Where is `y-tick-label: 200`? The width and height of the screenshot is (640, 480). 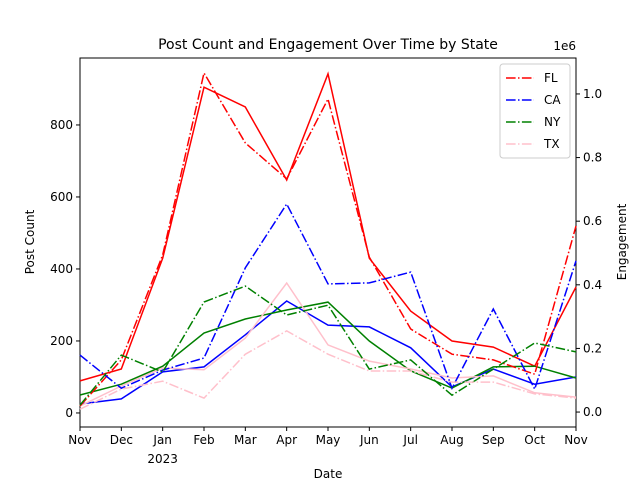 y-tick-label: 200 is located at coordinates (61, 341).